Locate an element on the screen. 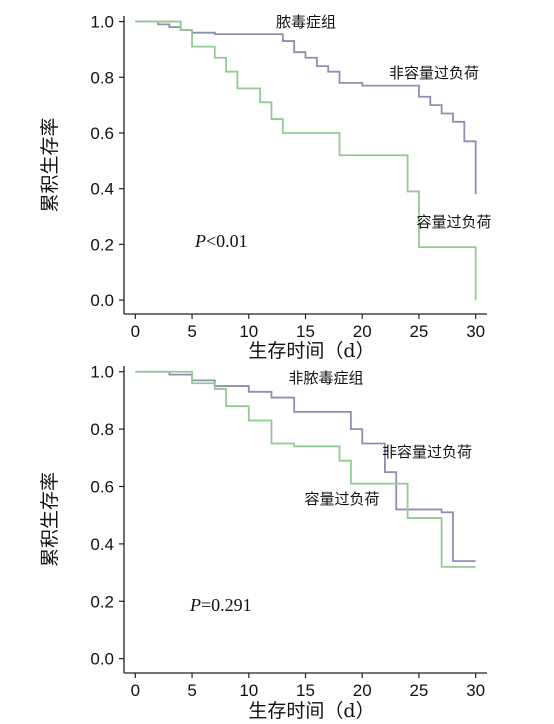  p-value-annotation: P<0.01 is located at coordinates (221, 241).